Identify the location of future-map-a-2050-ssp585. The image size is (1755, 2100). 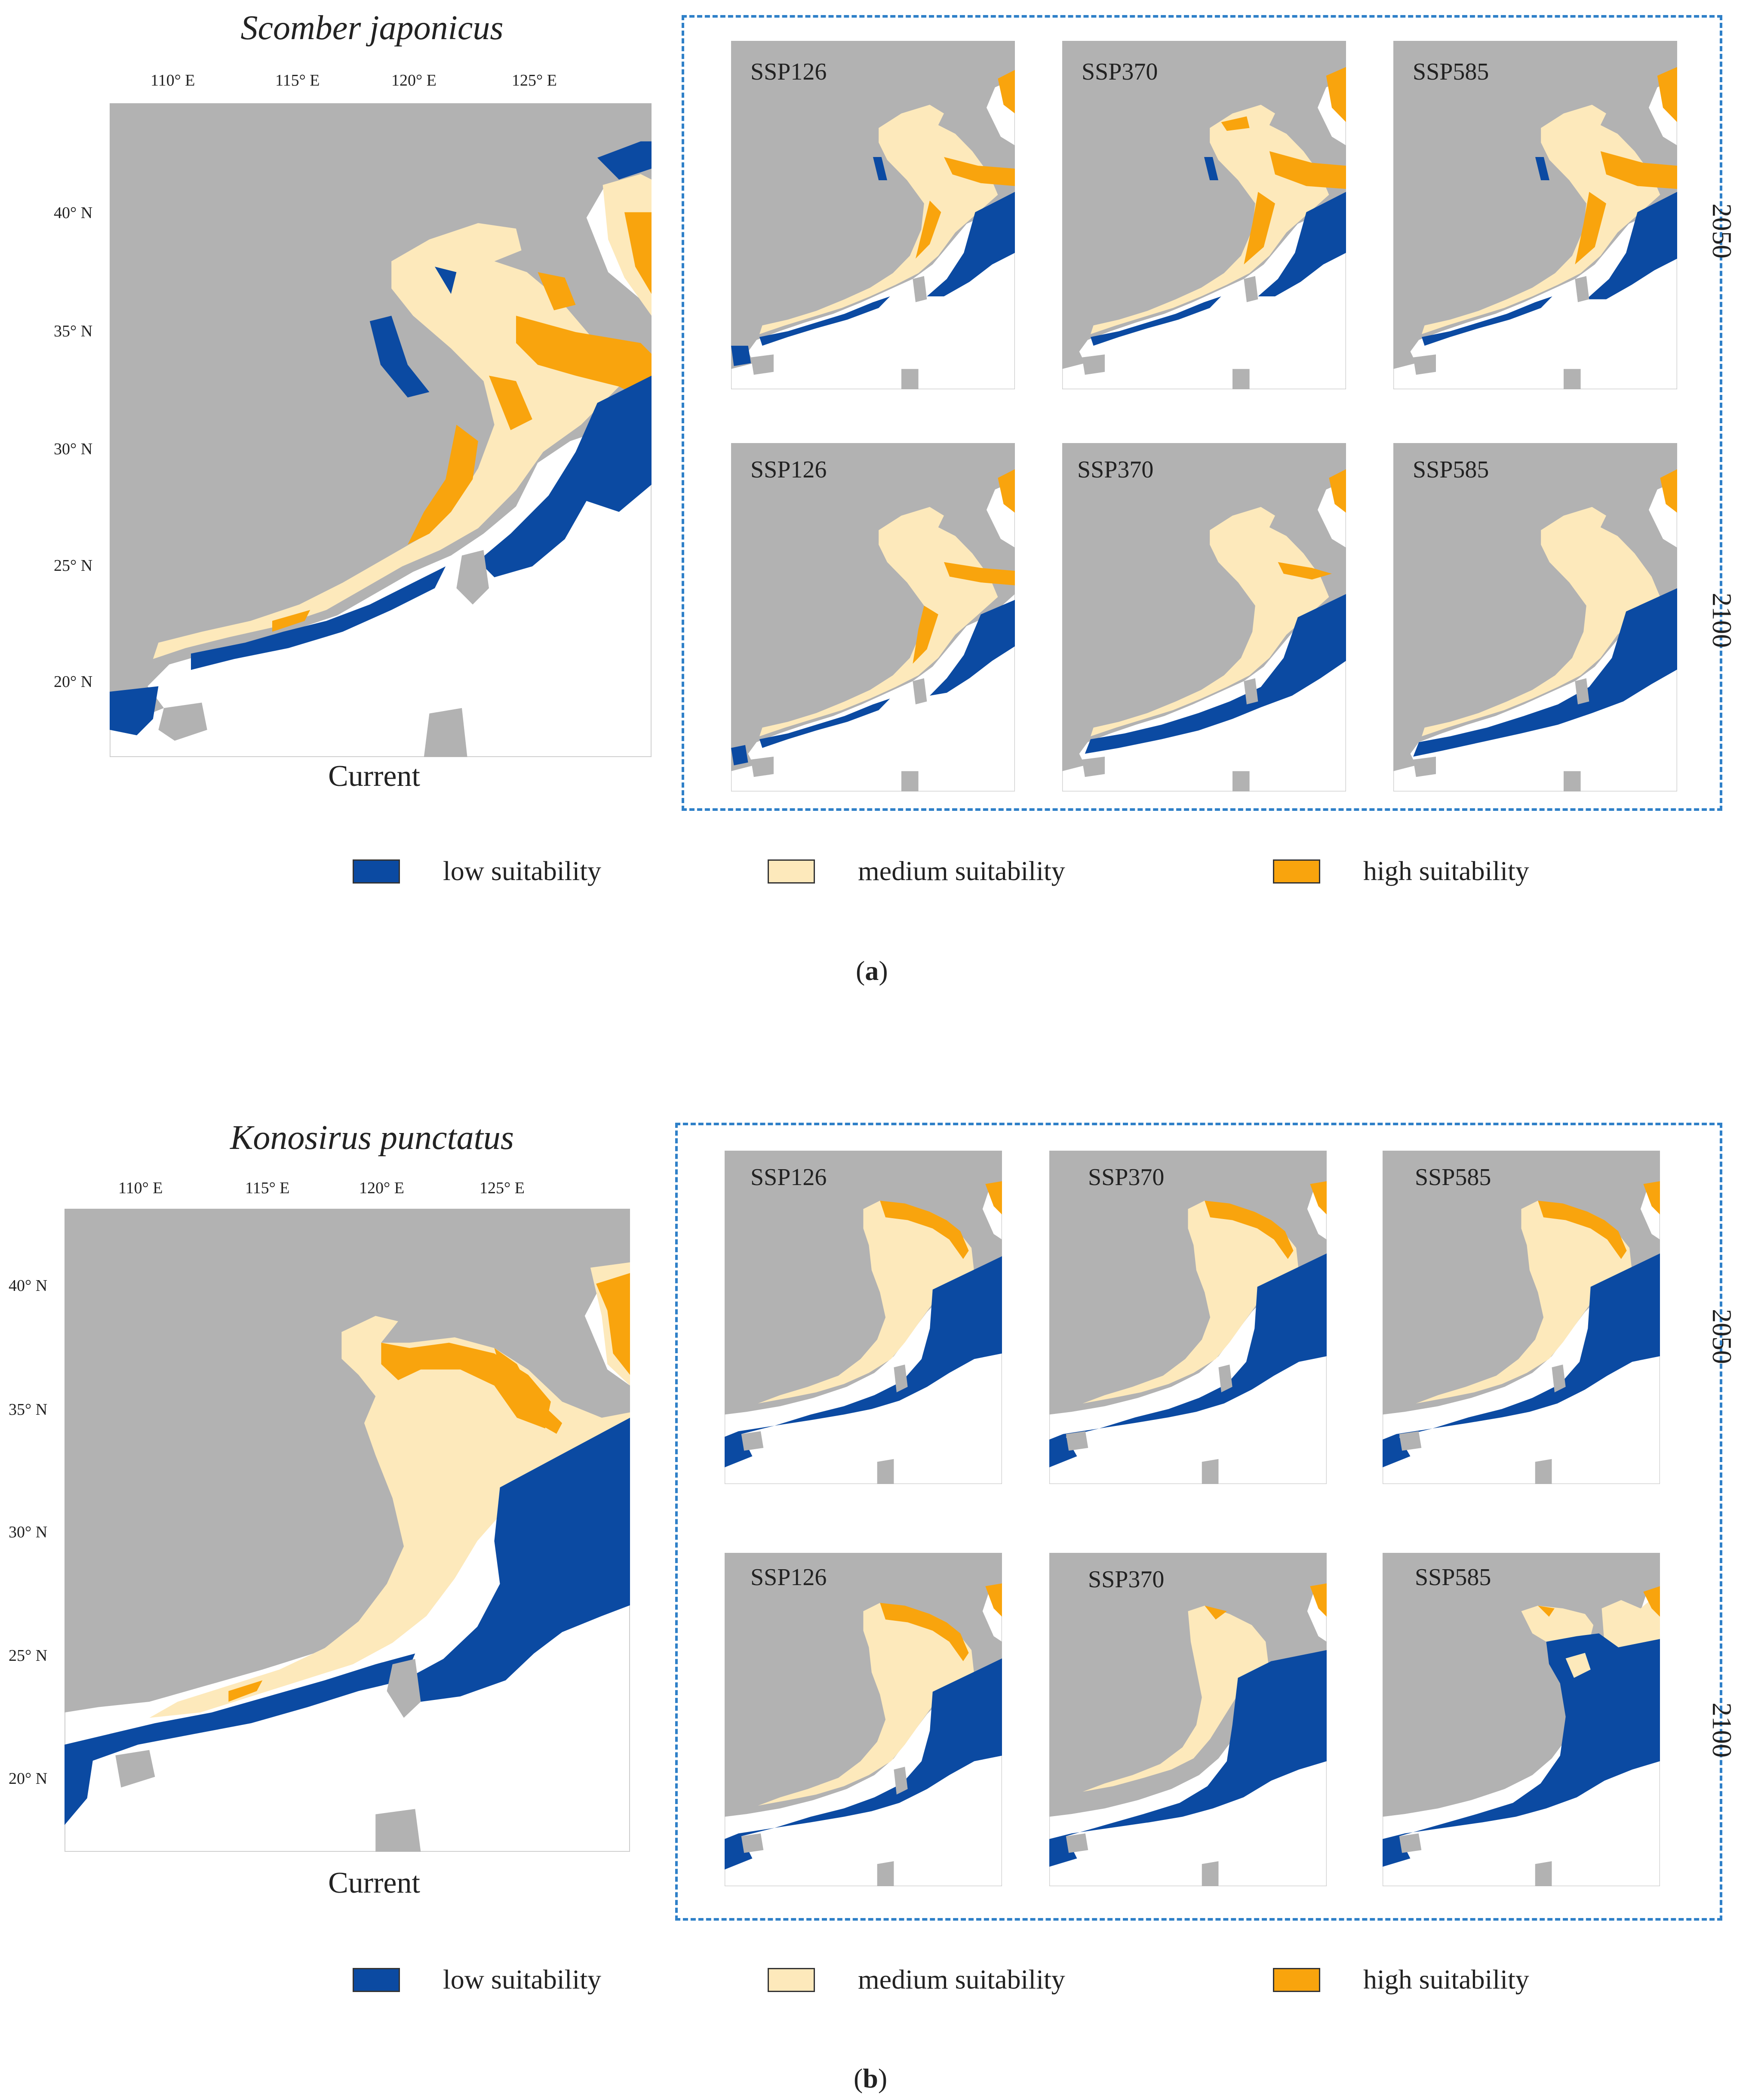
(1535, 215).